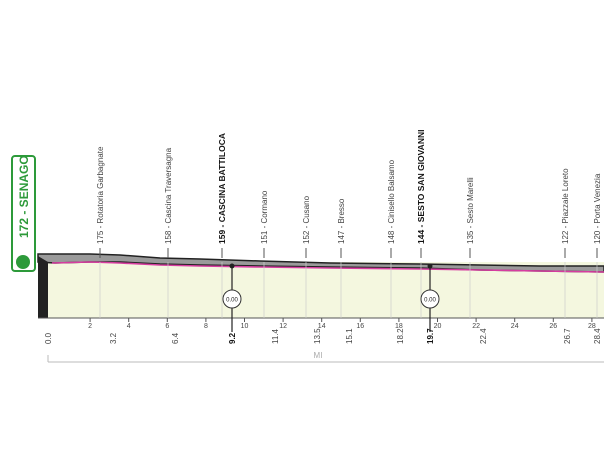  I want to click on waypoint-label: 122 - Piazzale Loreto, so click(565, 206).